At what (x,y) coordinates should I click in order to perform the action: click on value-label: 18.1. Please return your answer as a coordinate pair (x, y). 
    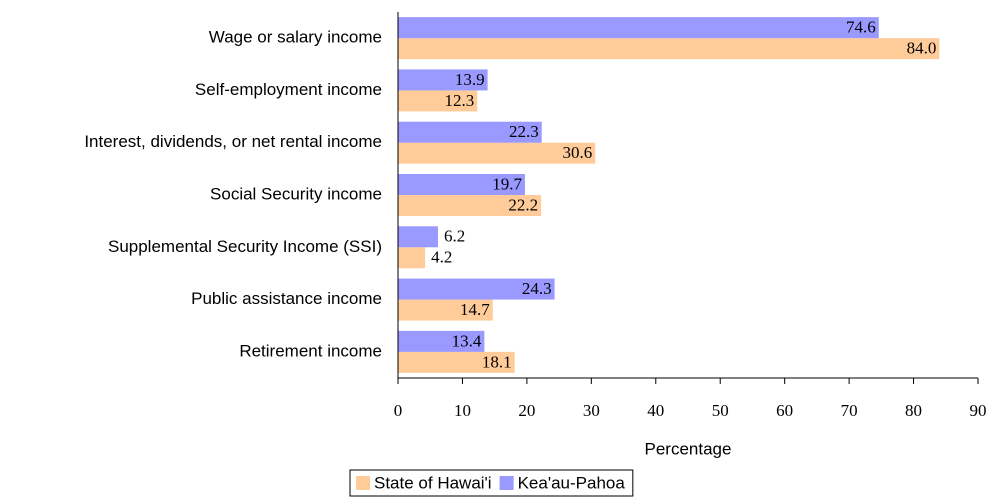
    Looking at the image, I should click on (497, 361).